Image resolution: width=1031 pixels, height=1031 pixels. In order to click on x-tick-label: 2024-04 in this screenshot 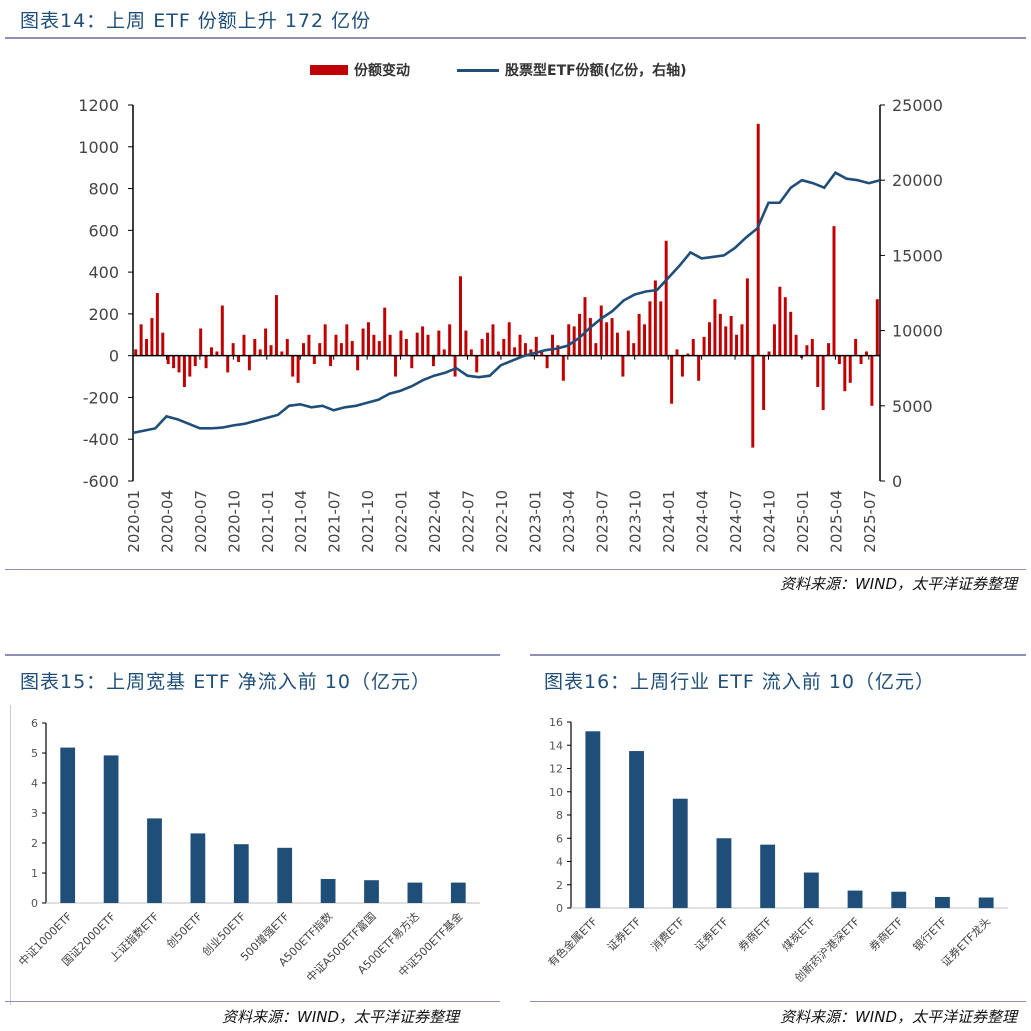, I will do `click(703, 521)`.